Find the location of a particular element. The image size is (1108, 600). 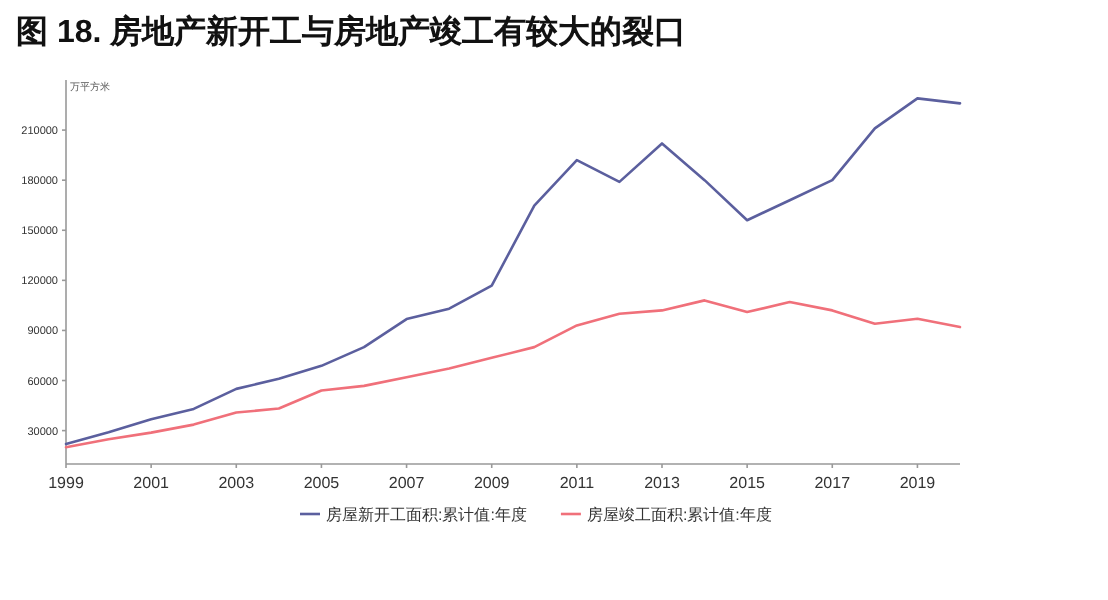

legend-label: 房屋竣工面积:累计值:年度 is located at coordinates (679, 515).